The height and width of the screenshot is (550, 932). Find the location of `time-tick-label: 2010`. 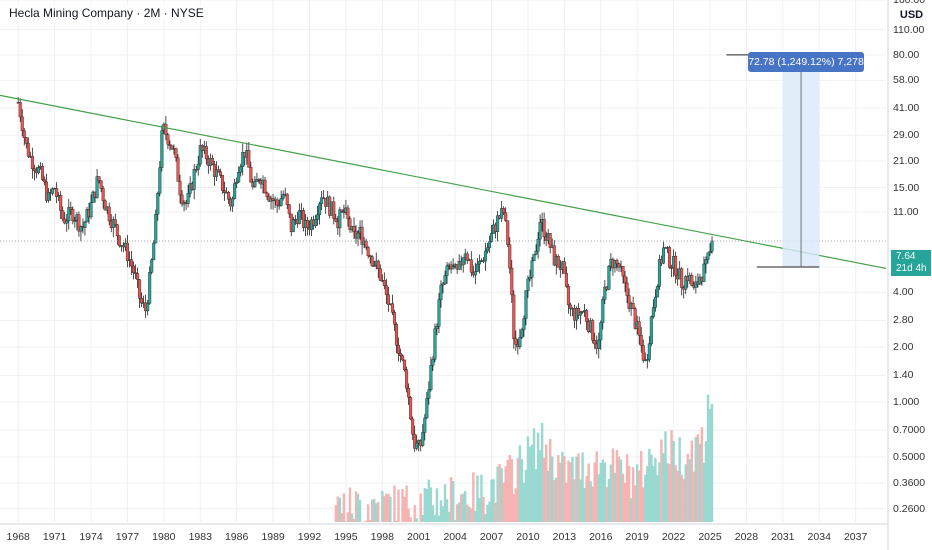

time-tick-label: 2010 is located at coordinates (528, 537).